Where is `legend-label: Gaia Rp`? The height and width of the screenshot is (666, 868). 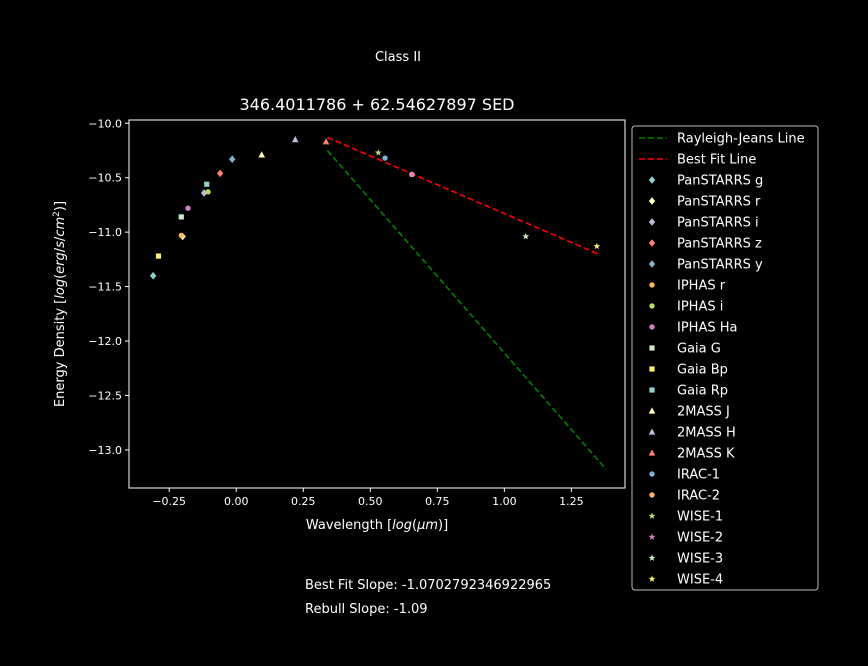 legend-label: Gaia Rp is located at coordinates (702, 391).